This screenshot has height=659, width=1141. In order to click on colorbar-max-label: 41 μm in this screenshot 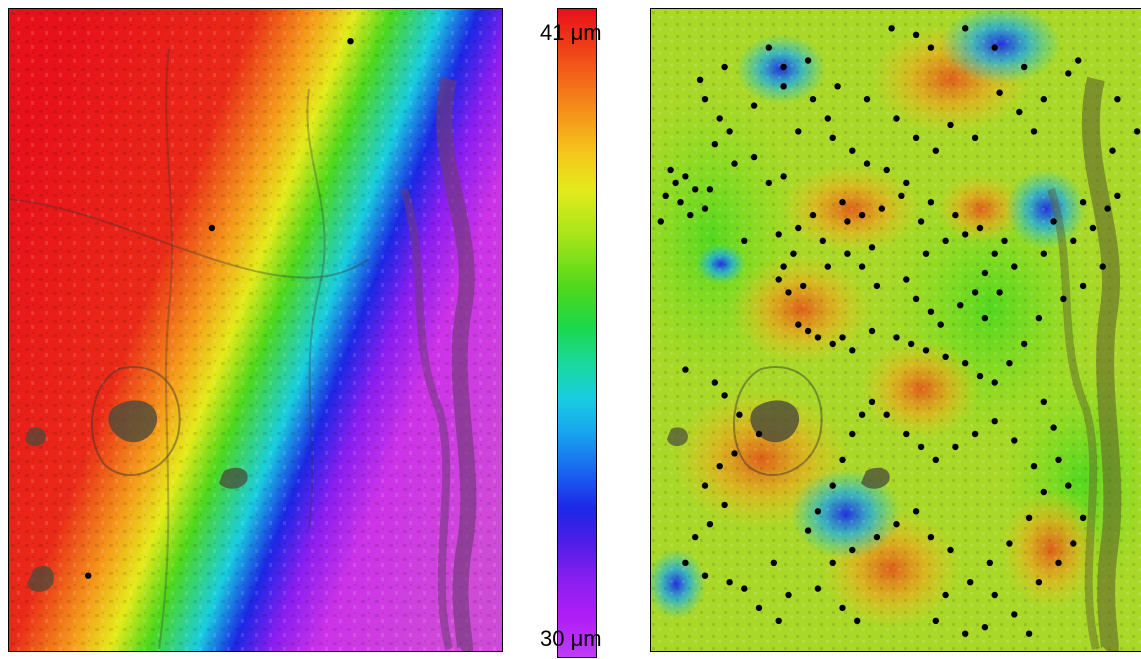, I will do `click(571, 32)`.